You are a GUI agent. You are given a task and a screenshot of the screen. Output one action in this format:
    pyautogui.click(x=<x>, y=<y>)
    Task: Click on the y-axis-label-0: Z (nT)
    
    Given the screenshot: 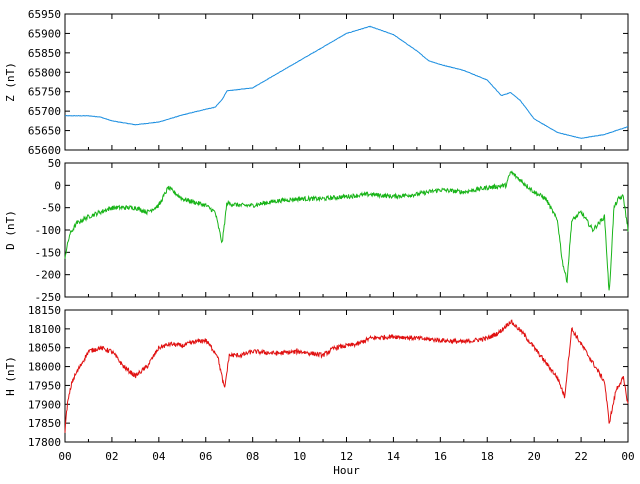 What is the action you would take?
    pyautogui.click(x=10, y=82)
    